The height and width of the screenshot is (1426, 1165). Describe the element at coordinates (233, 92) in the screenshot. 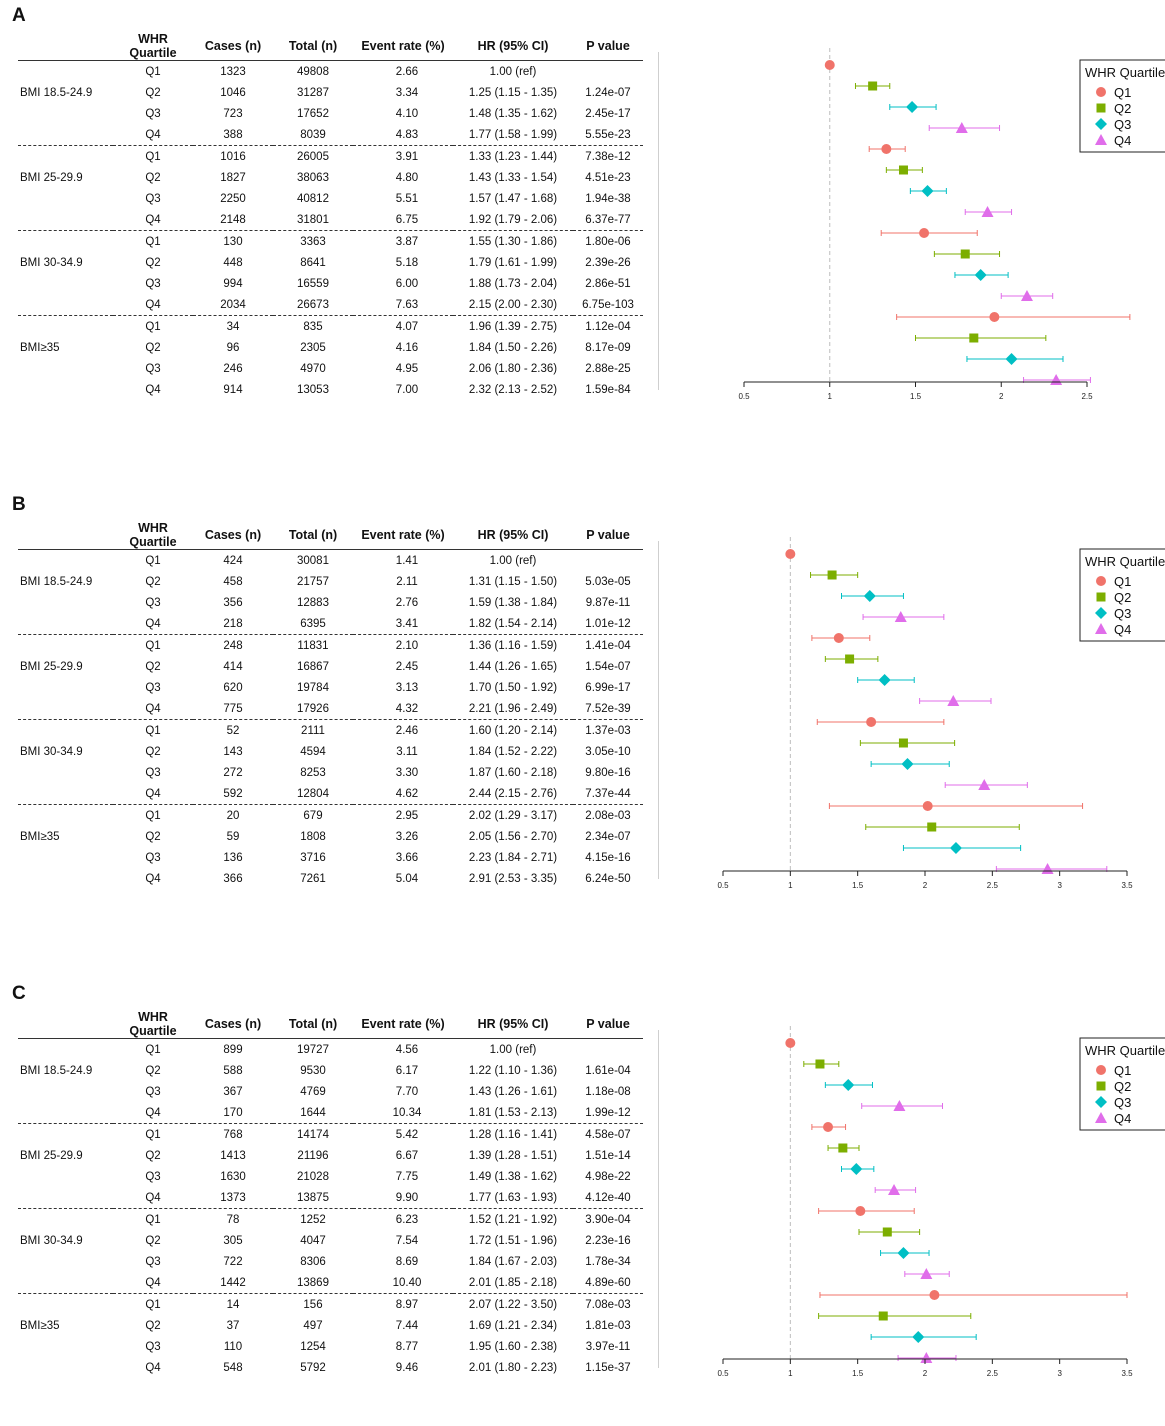

I see `cell-cases: 1046` at that location.